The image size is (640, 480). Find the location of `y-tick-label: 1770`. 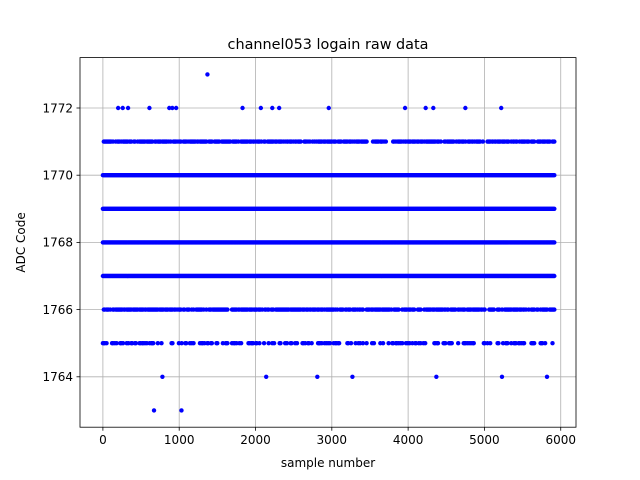

y-tick-label: 1770 is located at coordinates (57, 176).